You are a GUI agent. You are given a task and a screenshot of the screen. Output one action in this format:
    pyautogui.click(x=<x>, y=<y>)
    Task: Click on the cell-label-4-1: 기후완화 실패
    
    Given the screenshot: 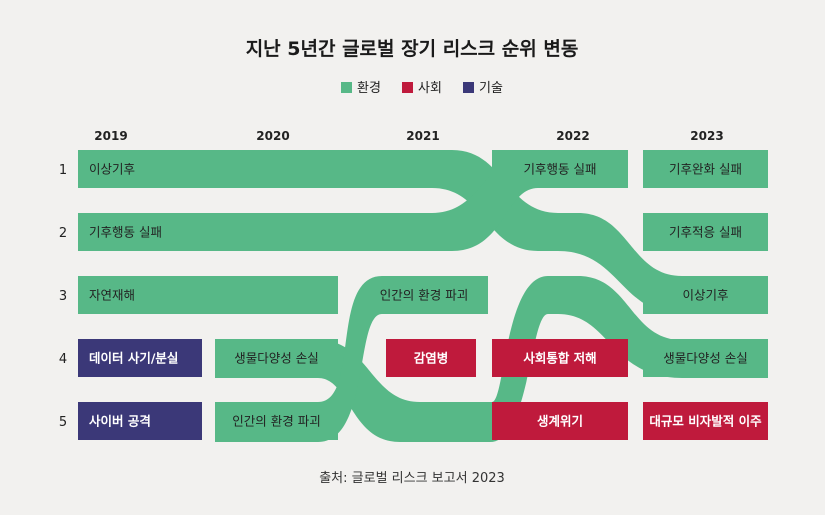 What is the action you would take?
    pyautogui.click(x=705, y=169)
    